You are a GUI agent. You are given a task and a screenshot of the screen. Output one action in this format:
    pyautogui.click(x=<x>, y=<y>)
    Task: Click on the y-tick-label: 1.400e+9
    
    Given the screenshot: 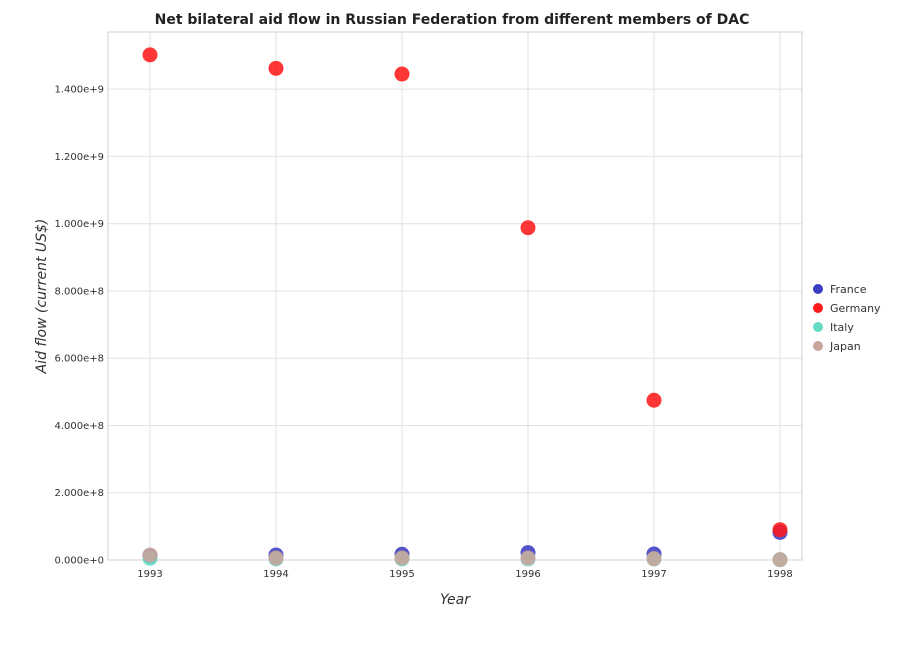 What is the action you would take?
    pyautogui.click(x=79, y=90)
    